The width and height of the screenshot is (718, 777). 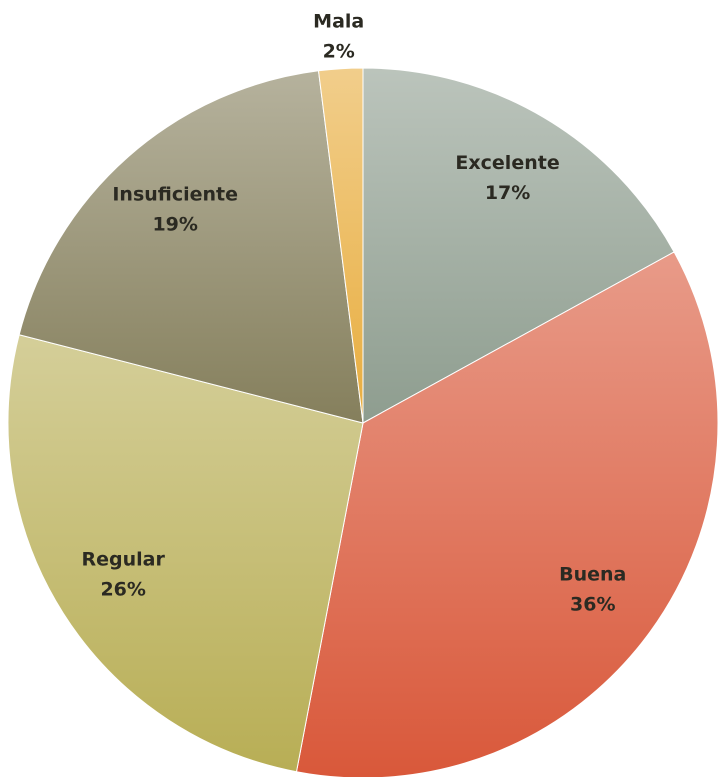 What do you see at coordinates (174, 224) in the screenshot?
I see `slice-value-label: 19%` at bounding box center [174, 224].